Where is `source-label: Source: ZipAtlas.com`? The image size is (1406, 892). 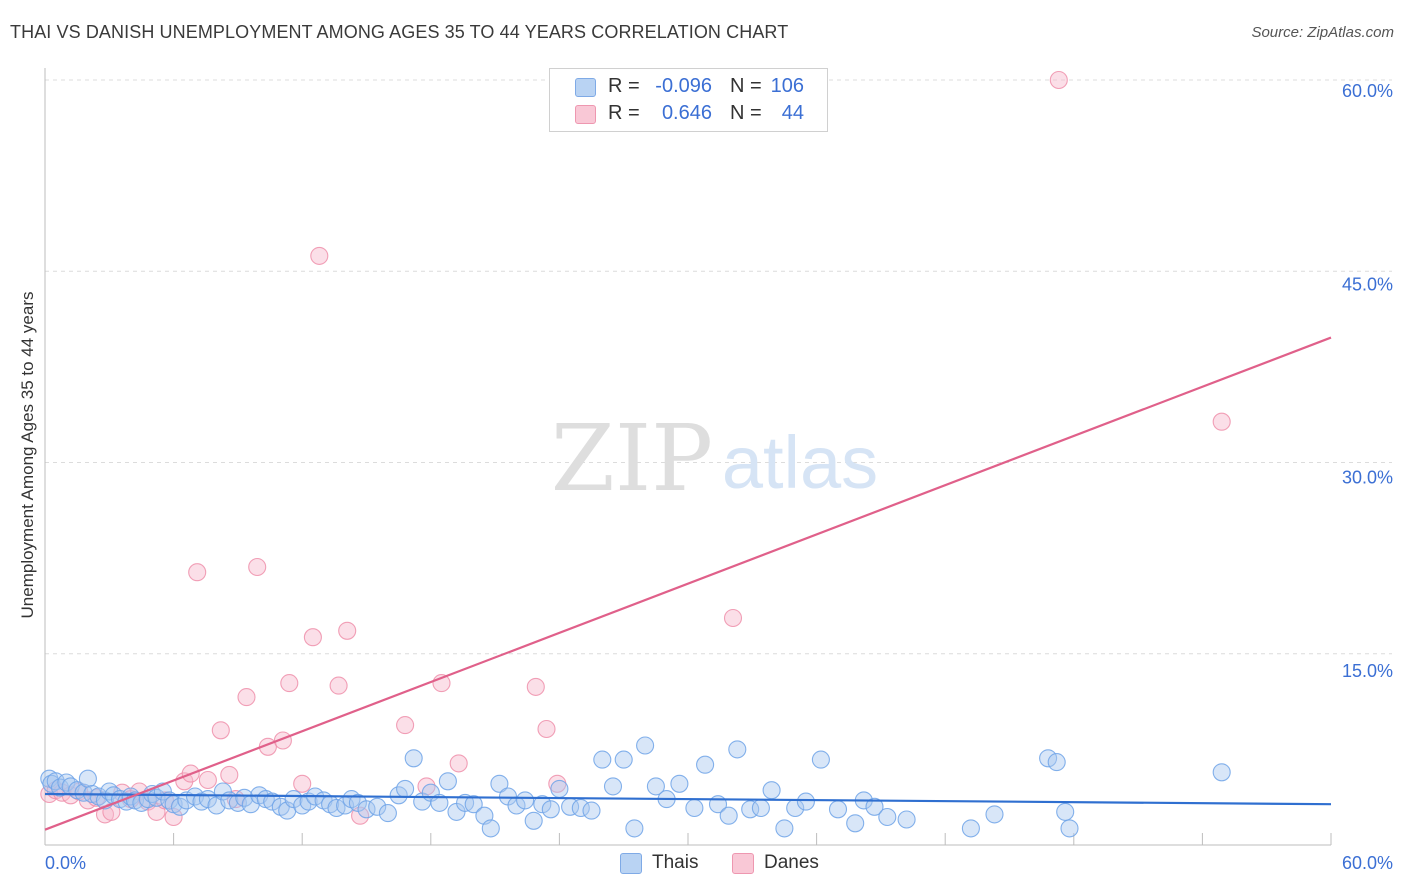
source-label: Source: ZipAtlas.com is located at coordinates (1322, 32).